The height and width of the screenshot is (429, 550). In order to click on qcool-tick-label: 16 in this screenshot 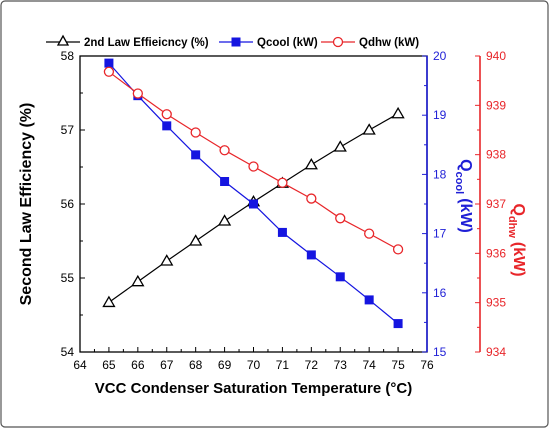, I will do `click(440, 293)`.